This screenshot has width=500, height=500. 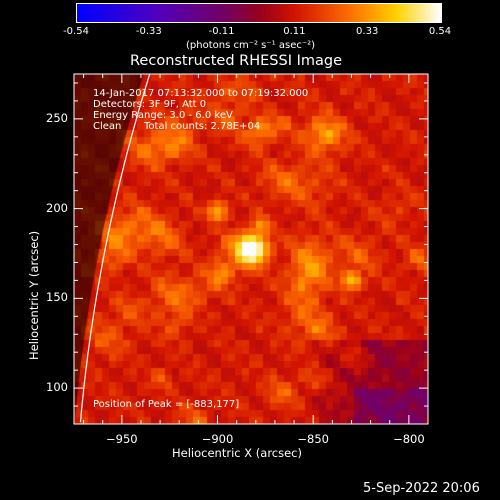 I want to click on annotation-method: Clean, so click(x=107, y=126).